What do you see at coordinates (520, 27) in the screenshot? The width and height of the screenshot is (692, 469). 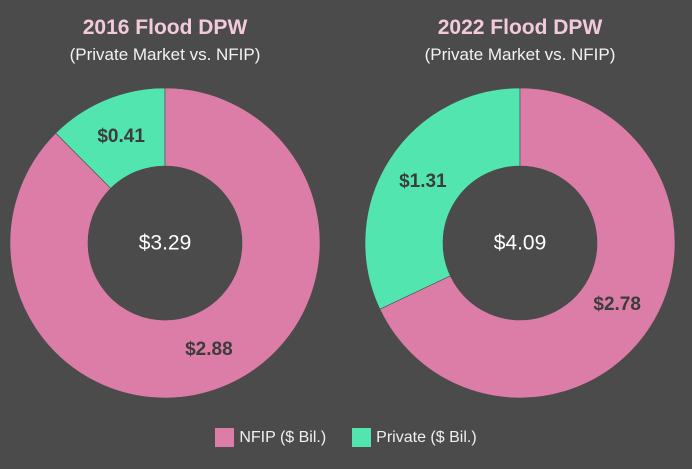 I see `chart-title-2022: 2022 Flood DPW` at bounding box center [520, 27].